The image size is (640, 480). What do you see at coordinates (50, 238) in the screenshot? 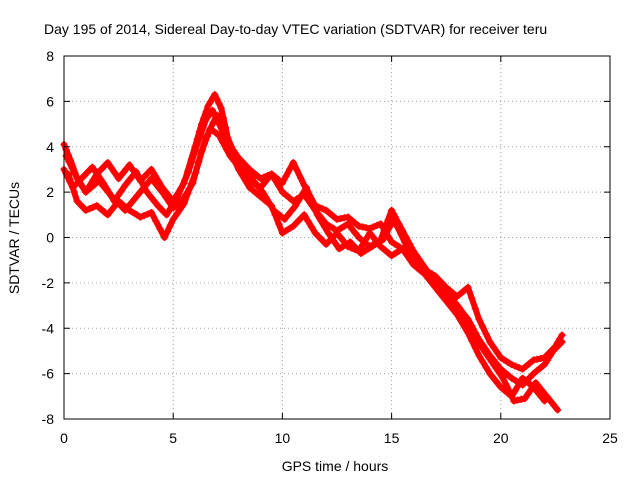
I see `y-tick-label: 0` at bounding box center [50, 238].